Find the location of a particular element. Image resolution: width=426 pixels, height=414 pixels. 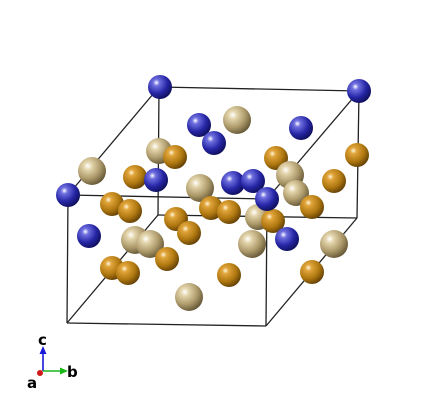

axis-a-dot is located at coordinates (40, 373).